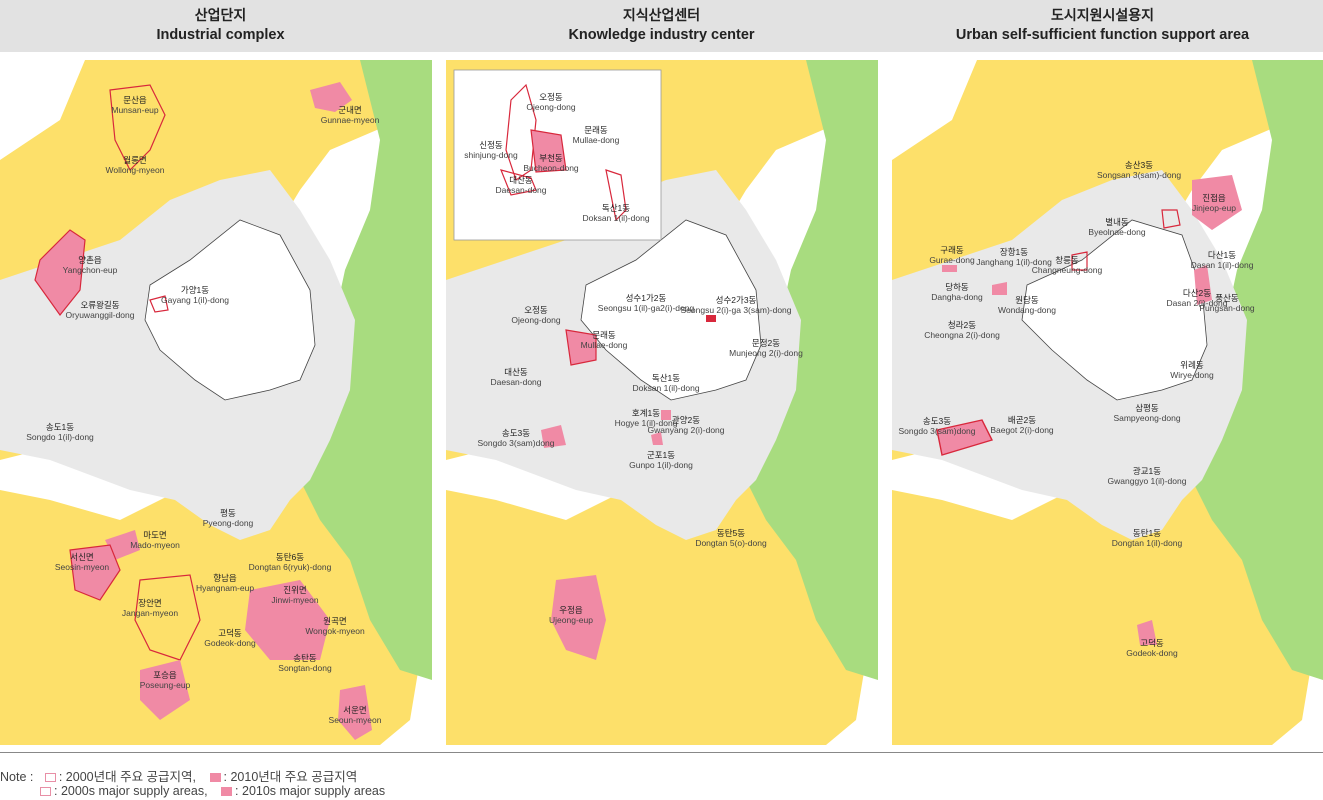  Describe the element at coordinates (661, 25) in the screenshot. I see `panel-title-knowledge: 지식산업센터 Knowledge industry center` at that location.